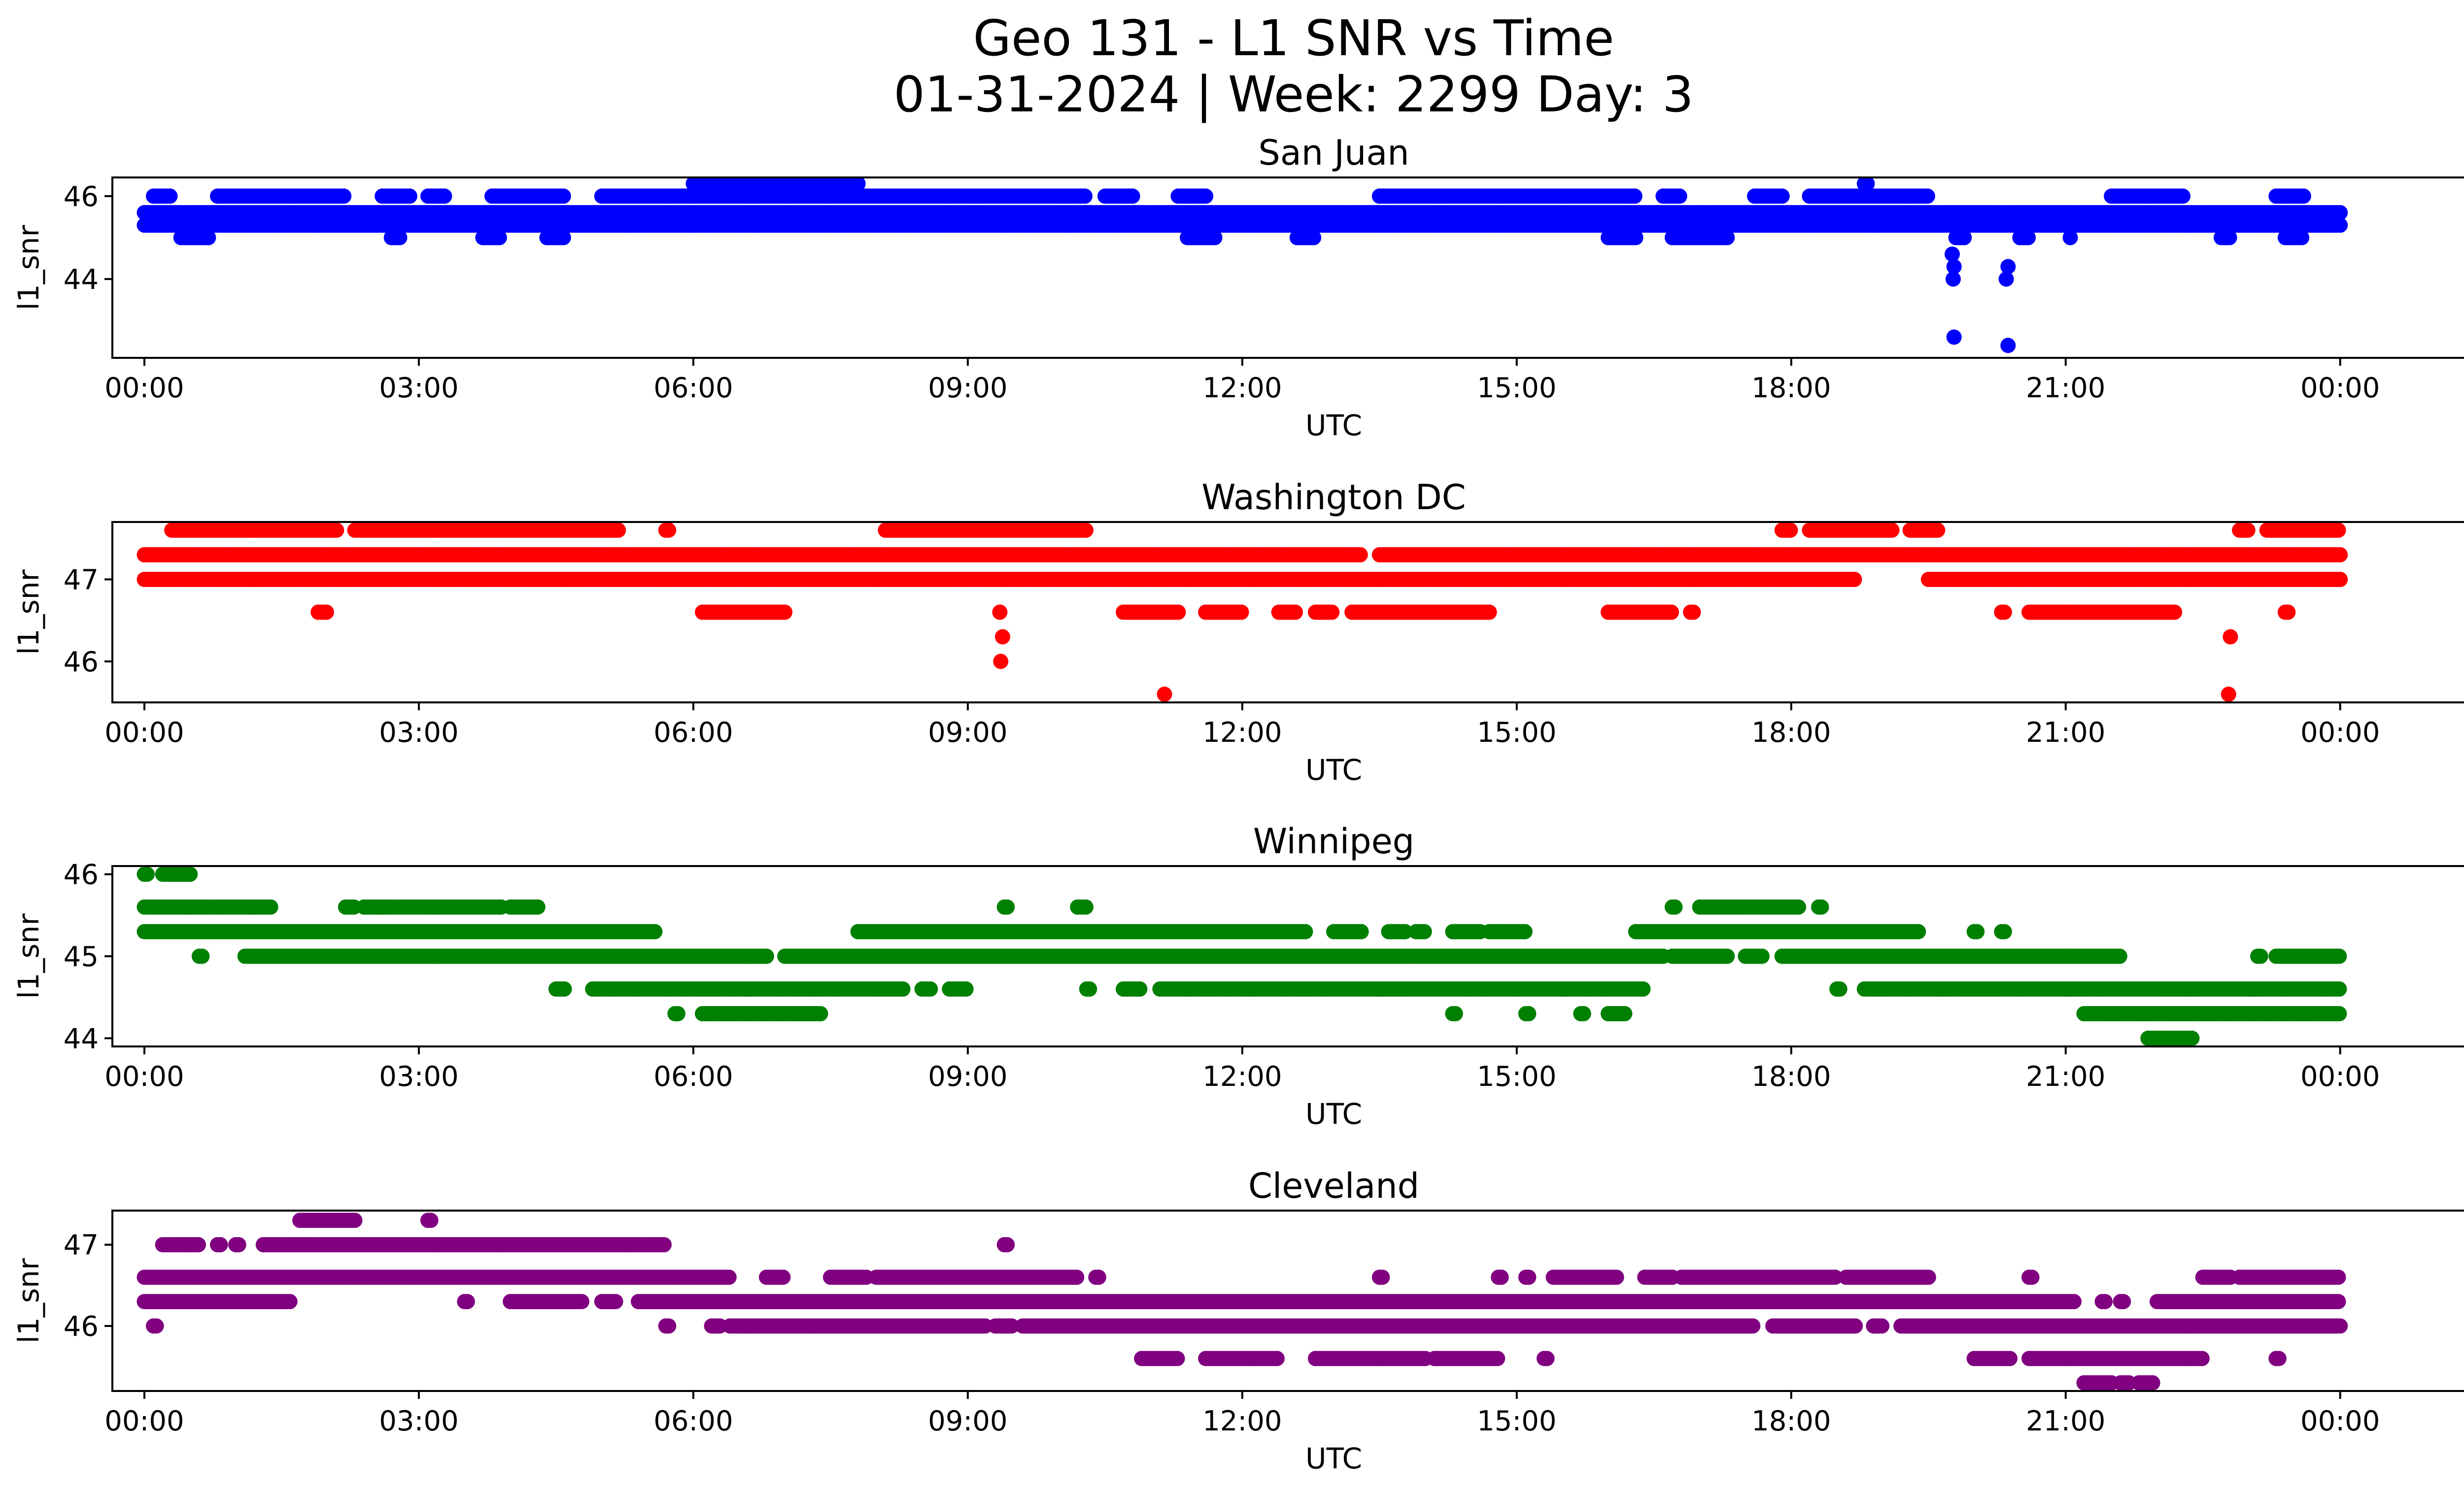  What do you see at coordinates (81, 580) in the screenshot?
I see `y-tick-label: 47` at bounding box center [81, 580].